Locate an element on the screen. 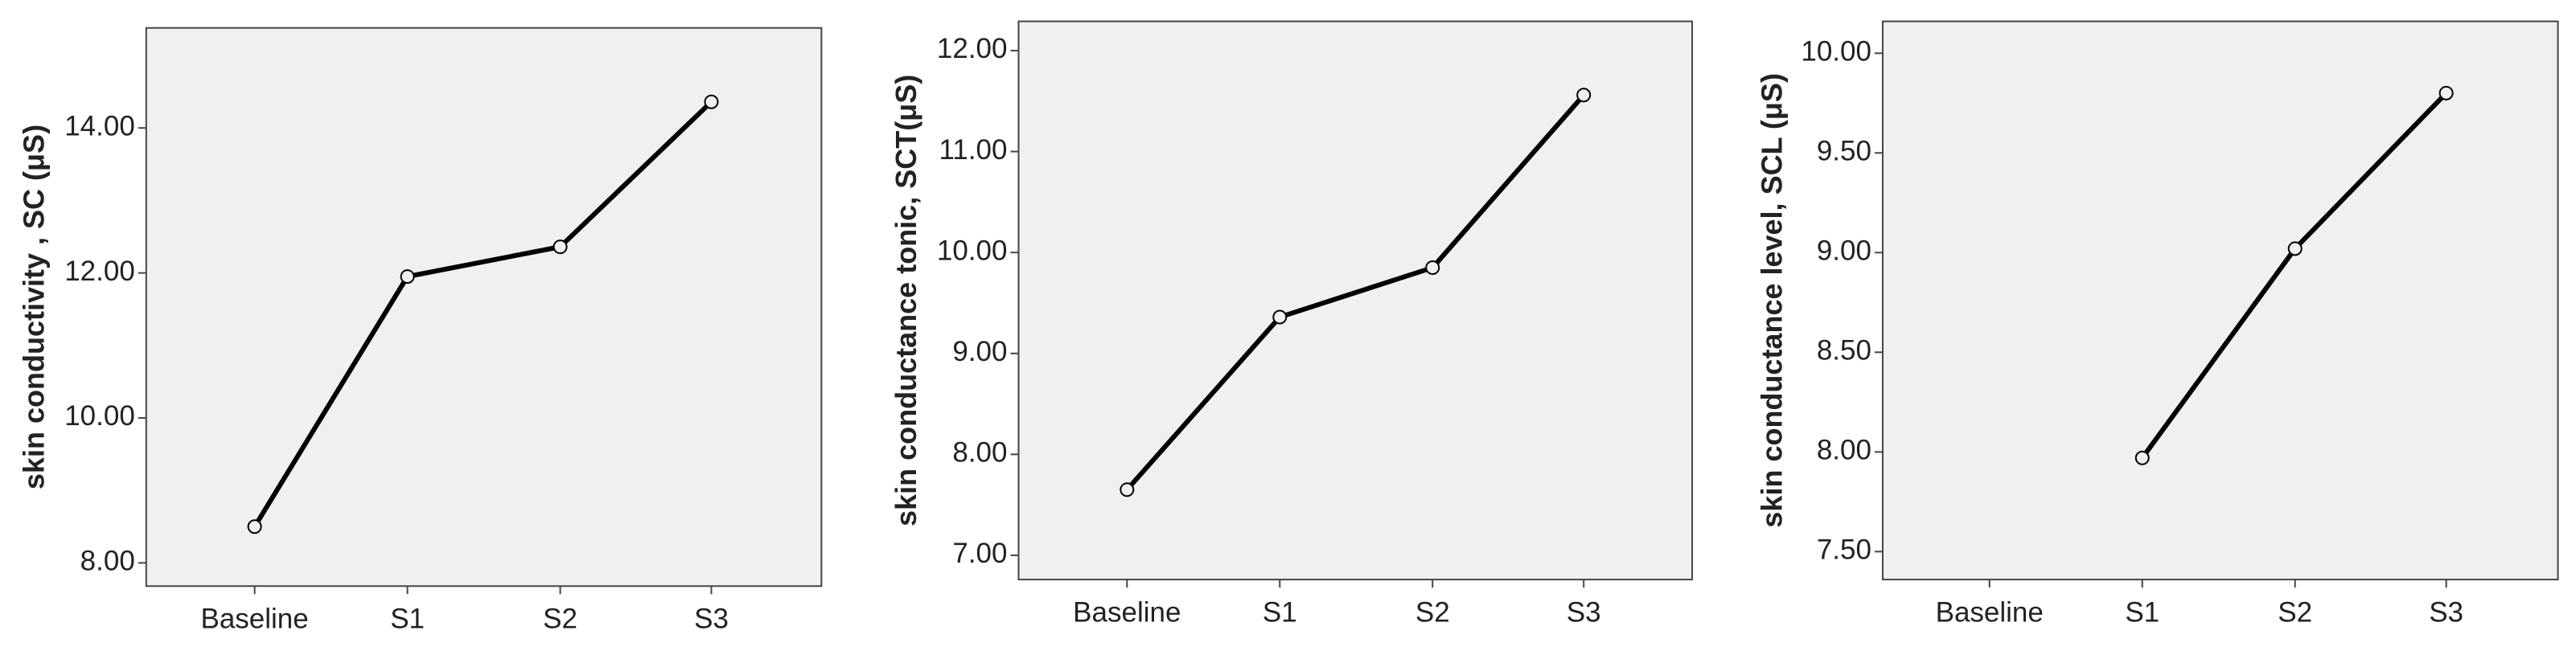  y-tick-label: 7.00 is located at coordinates (979, 553).